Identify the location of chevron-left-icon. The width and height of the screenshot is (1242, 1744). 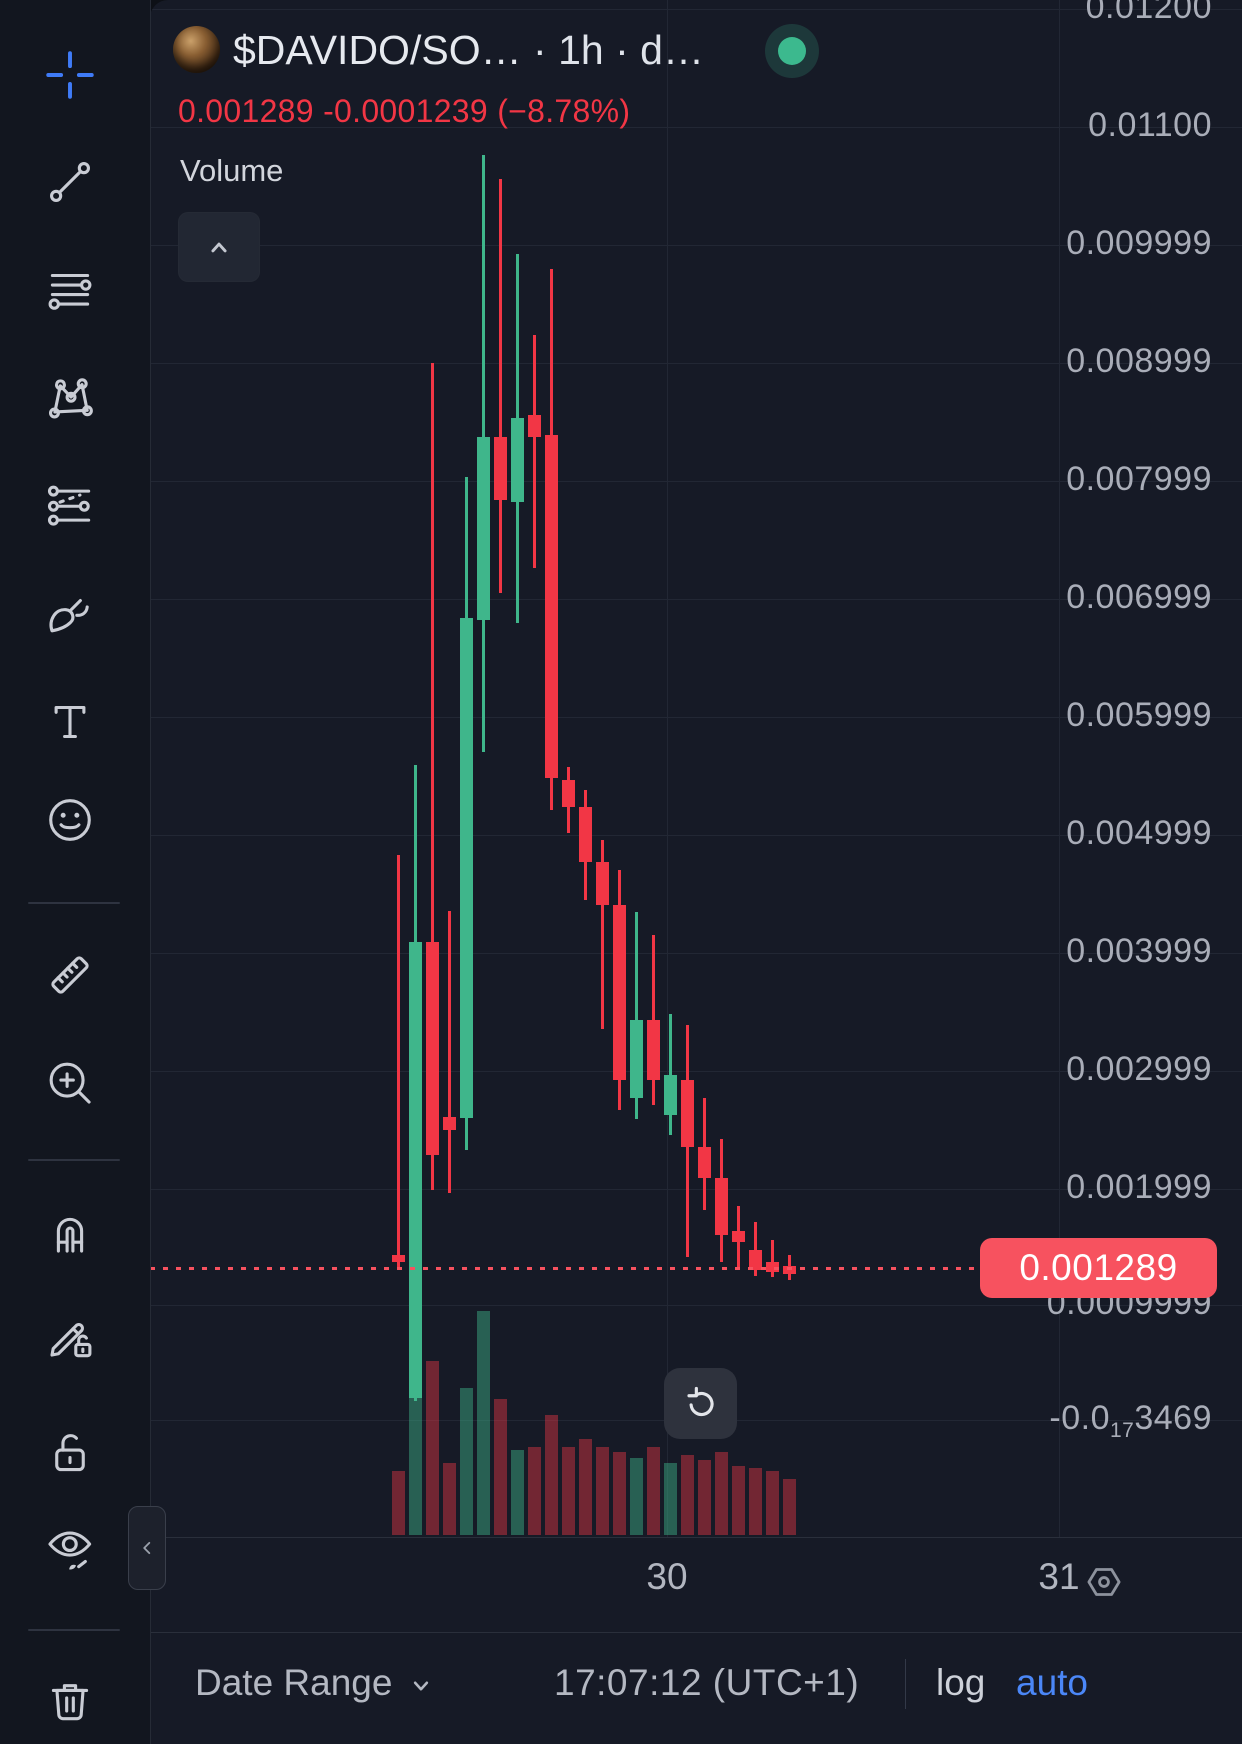
(147, 1548).